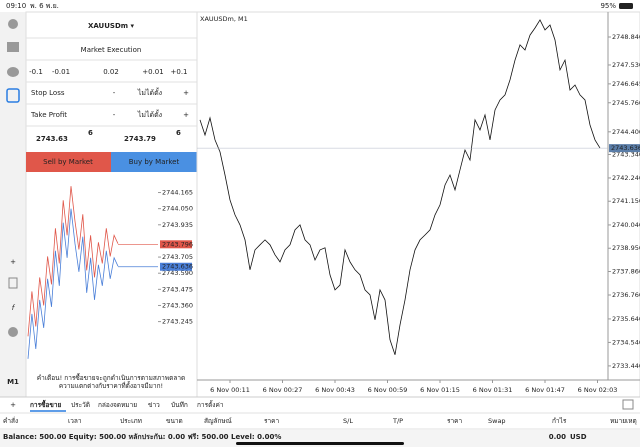 The height and width of the screenshot is (447, 640). What do you see at coordinates (45, 404) in the screenshot?
I see `tab: การซื้อขาย` at bounding box center [45, 404].